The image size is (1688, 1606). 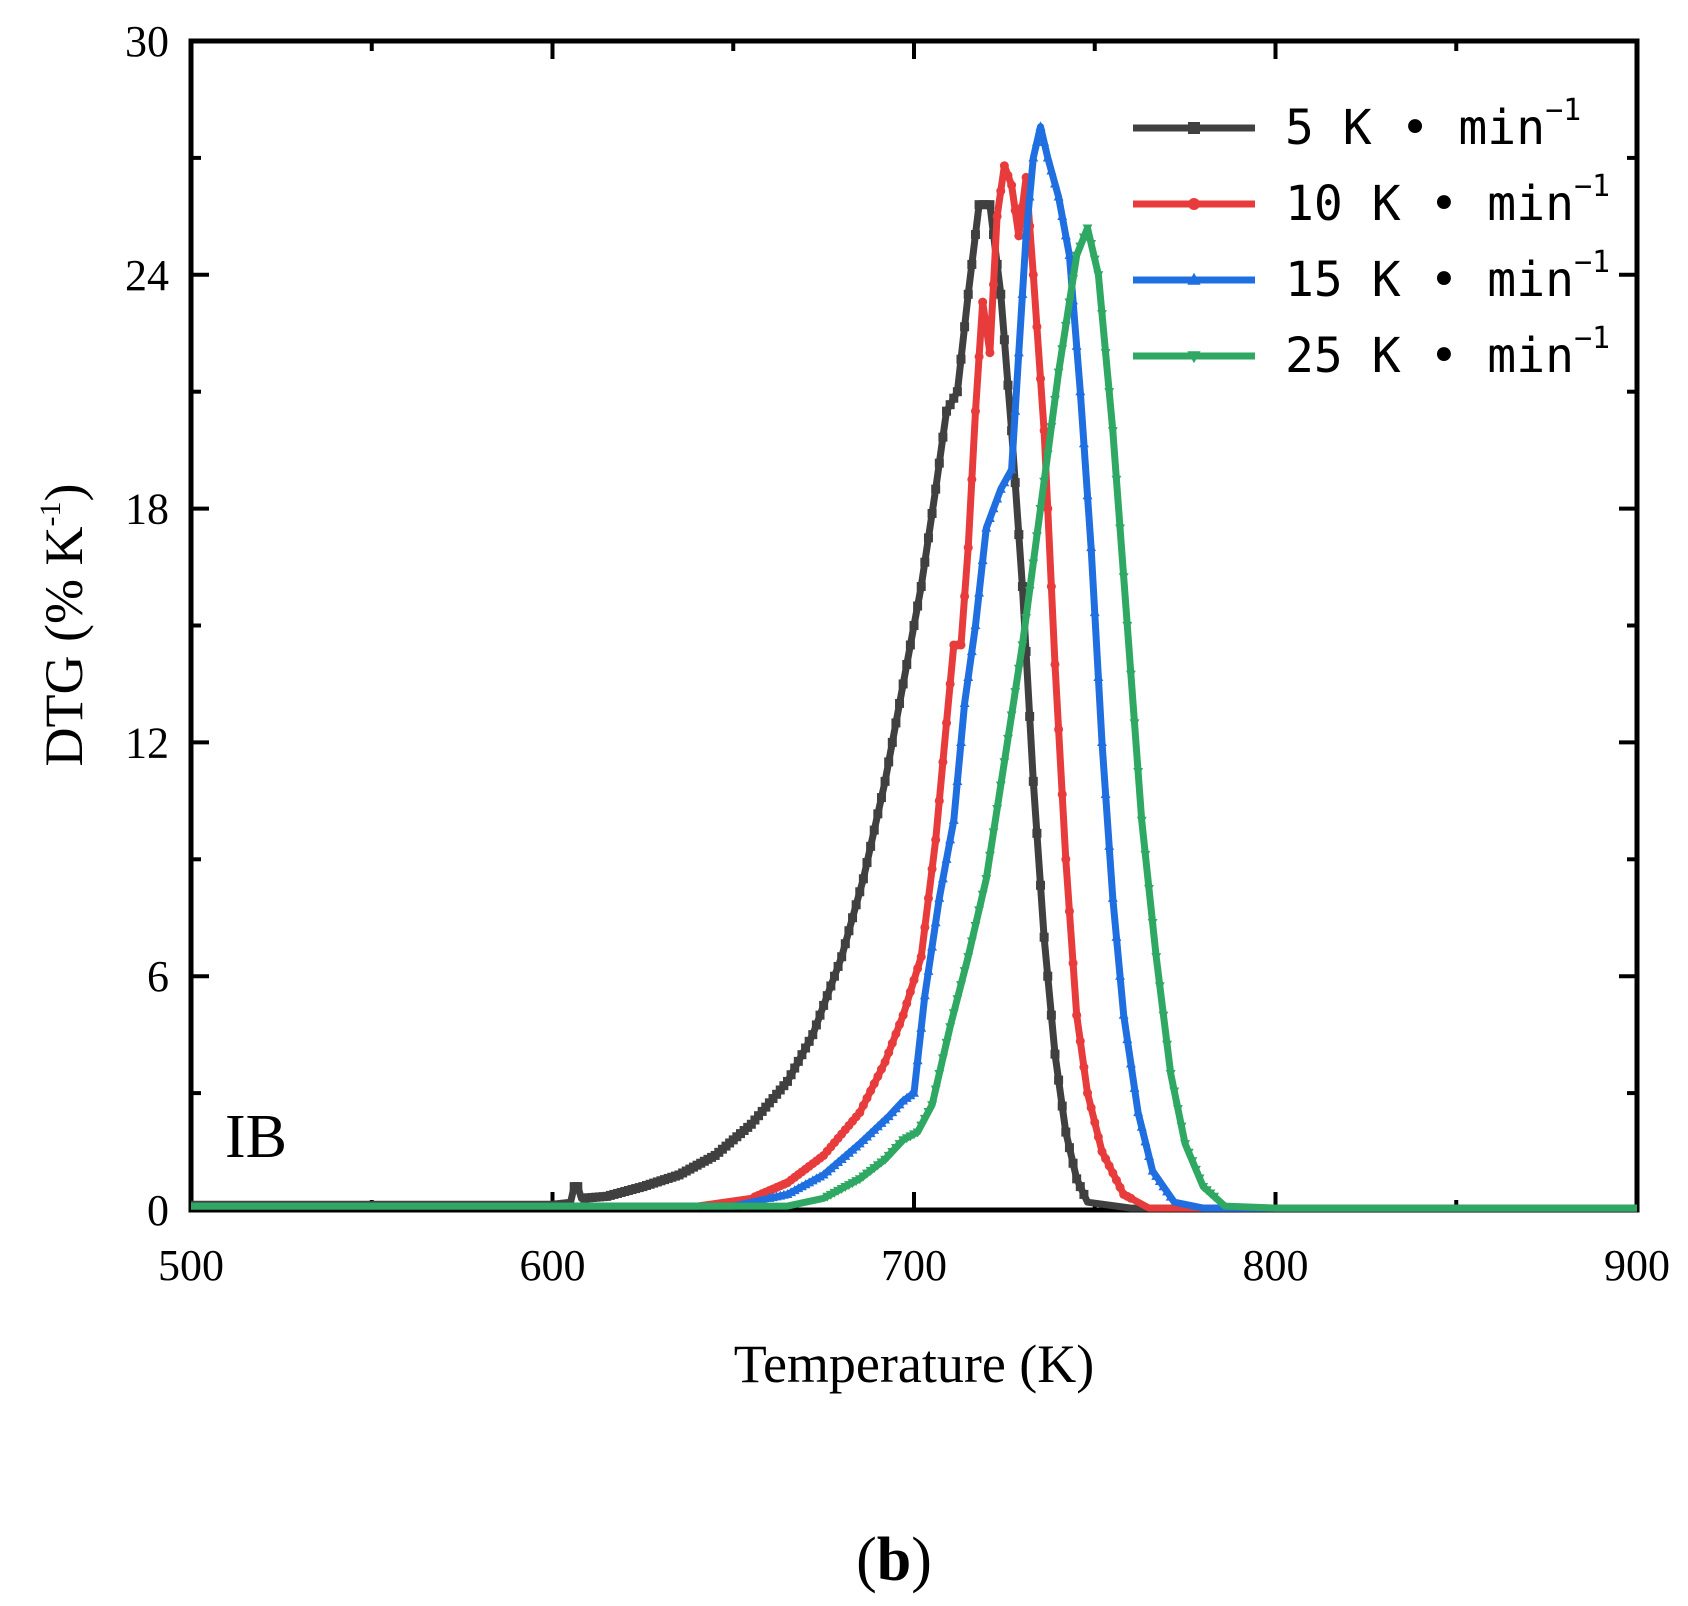 I want to click on y-tick-label: 18, so click(x=147, y=509).